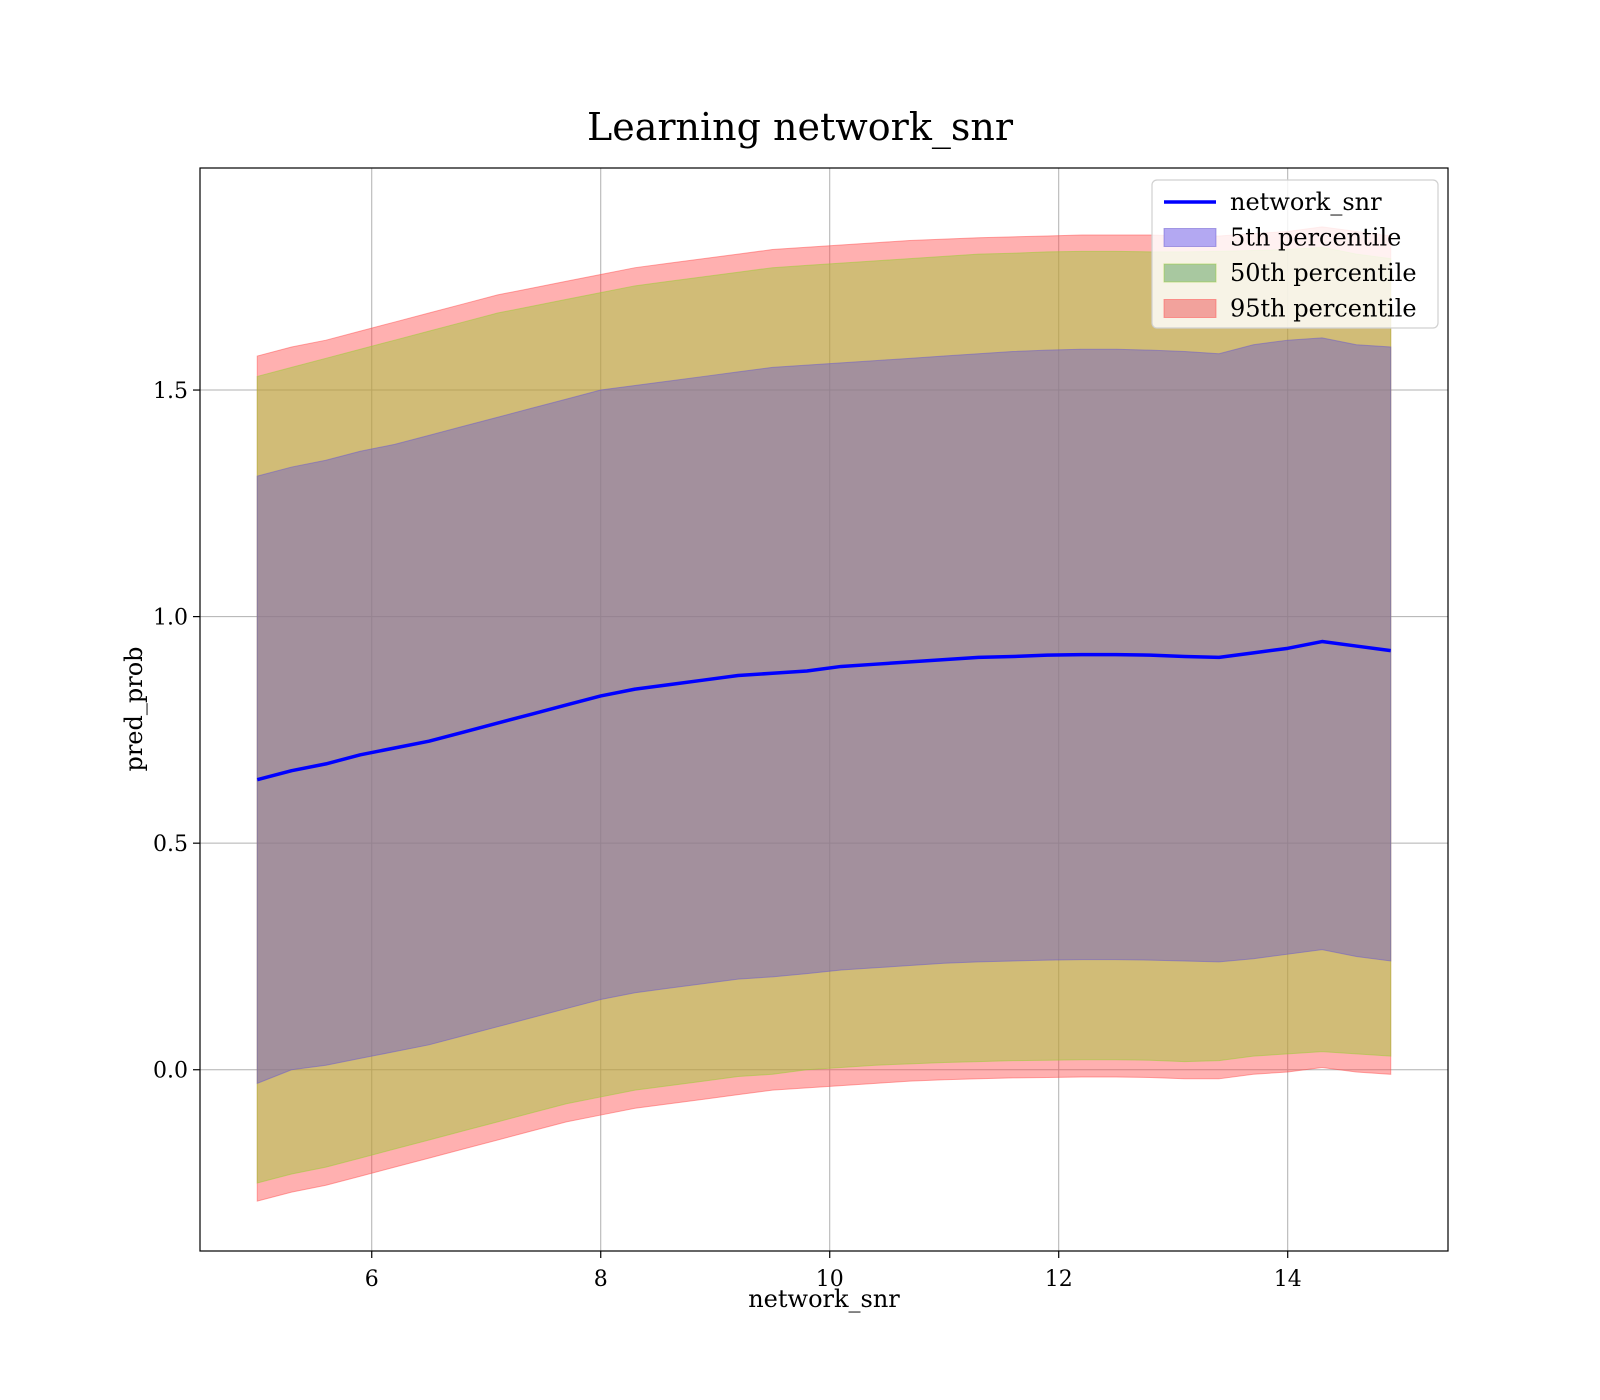 The image size is (1600, 1400). Describe the element at coordinates (1288, 1279) in the screenshot. I see `x-tick-label: 14` at that location.